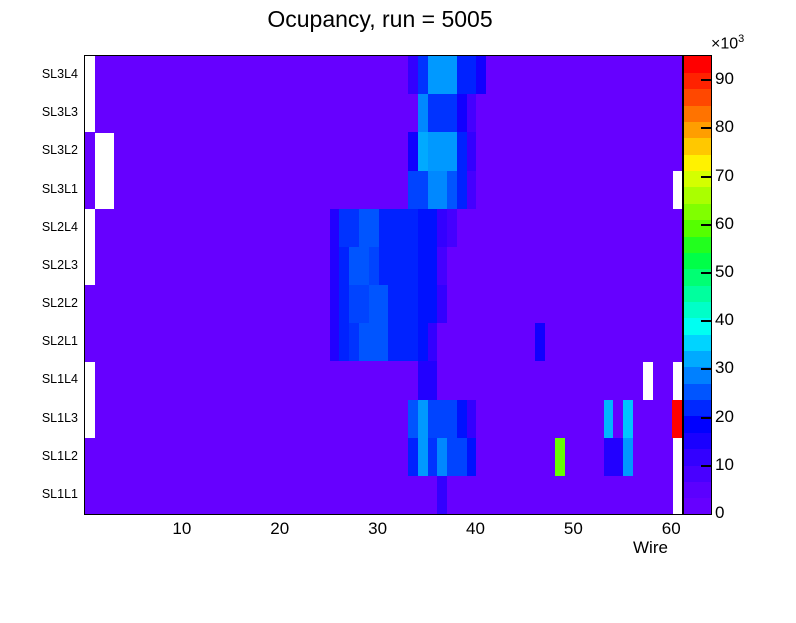  I want to click on y-axis-label-sl1l4: SL1L4, so click(59, 379).